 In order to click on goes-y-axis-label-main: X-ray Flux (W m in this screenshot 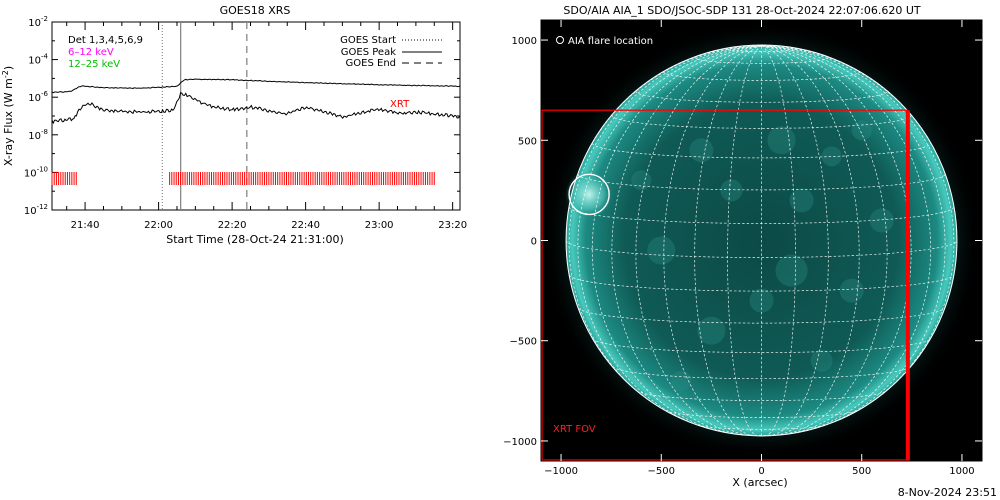, I will do `click(8, 122)`.